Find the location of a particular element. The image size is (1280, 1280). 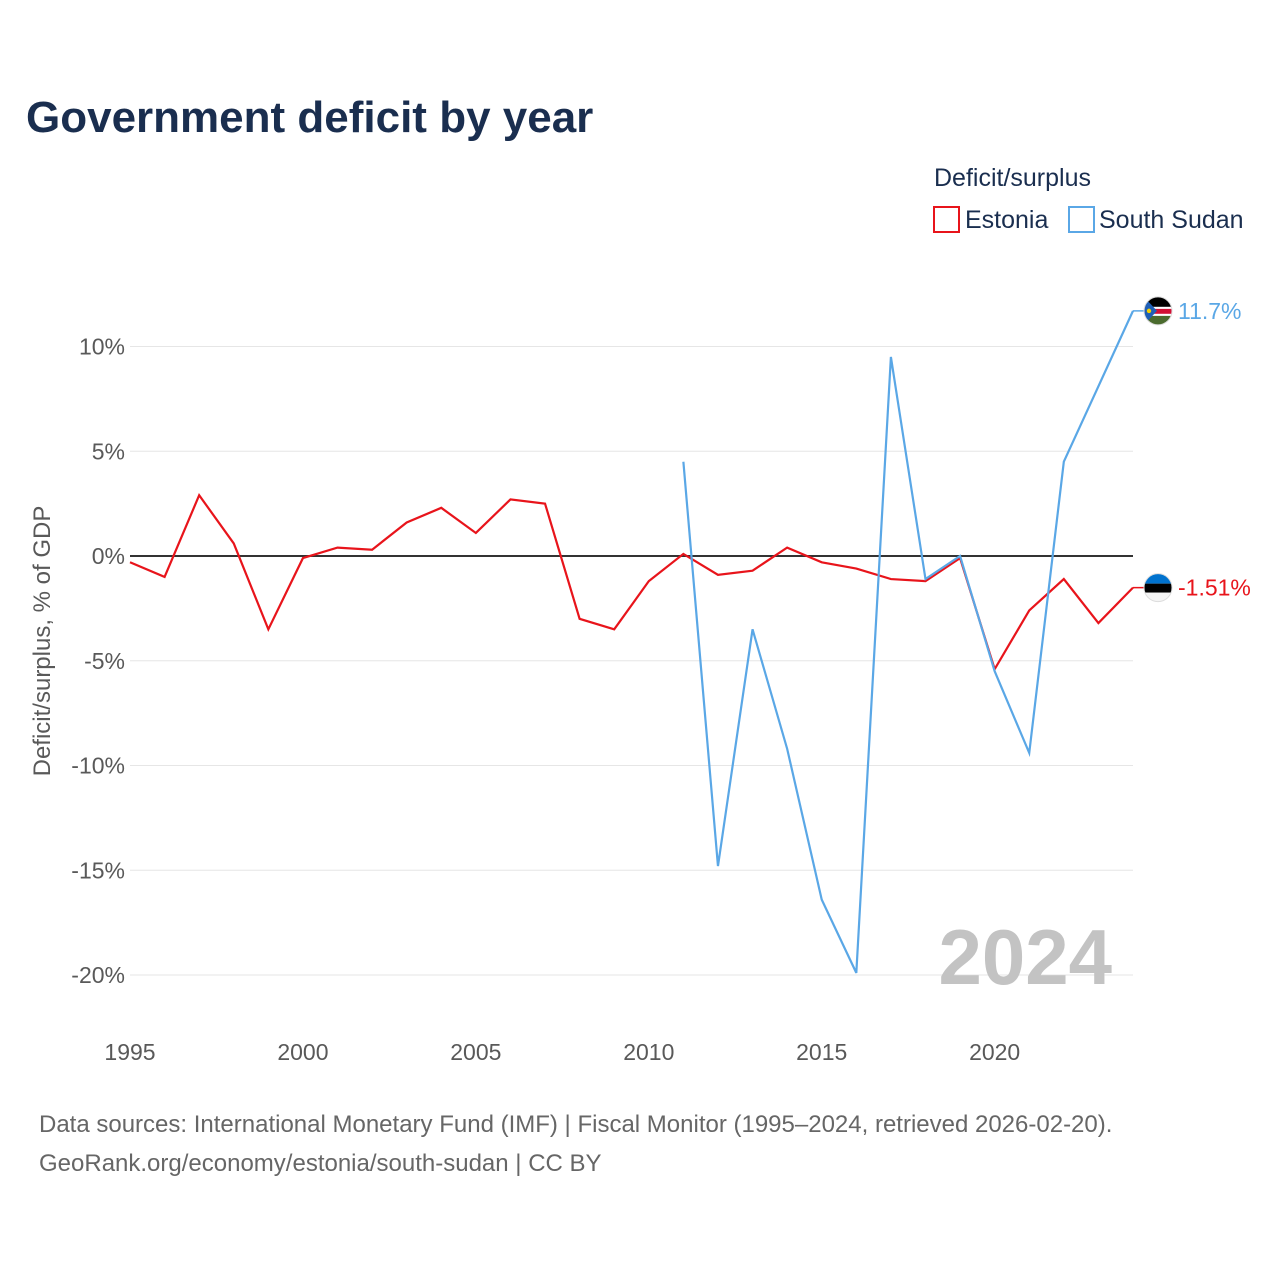

end-label-south-sudan: 11.7% is located at coordinates (1210, 311).